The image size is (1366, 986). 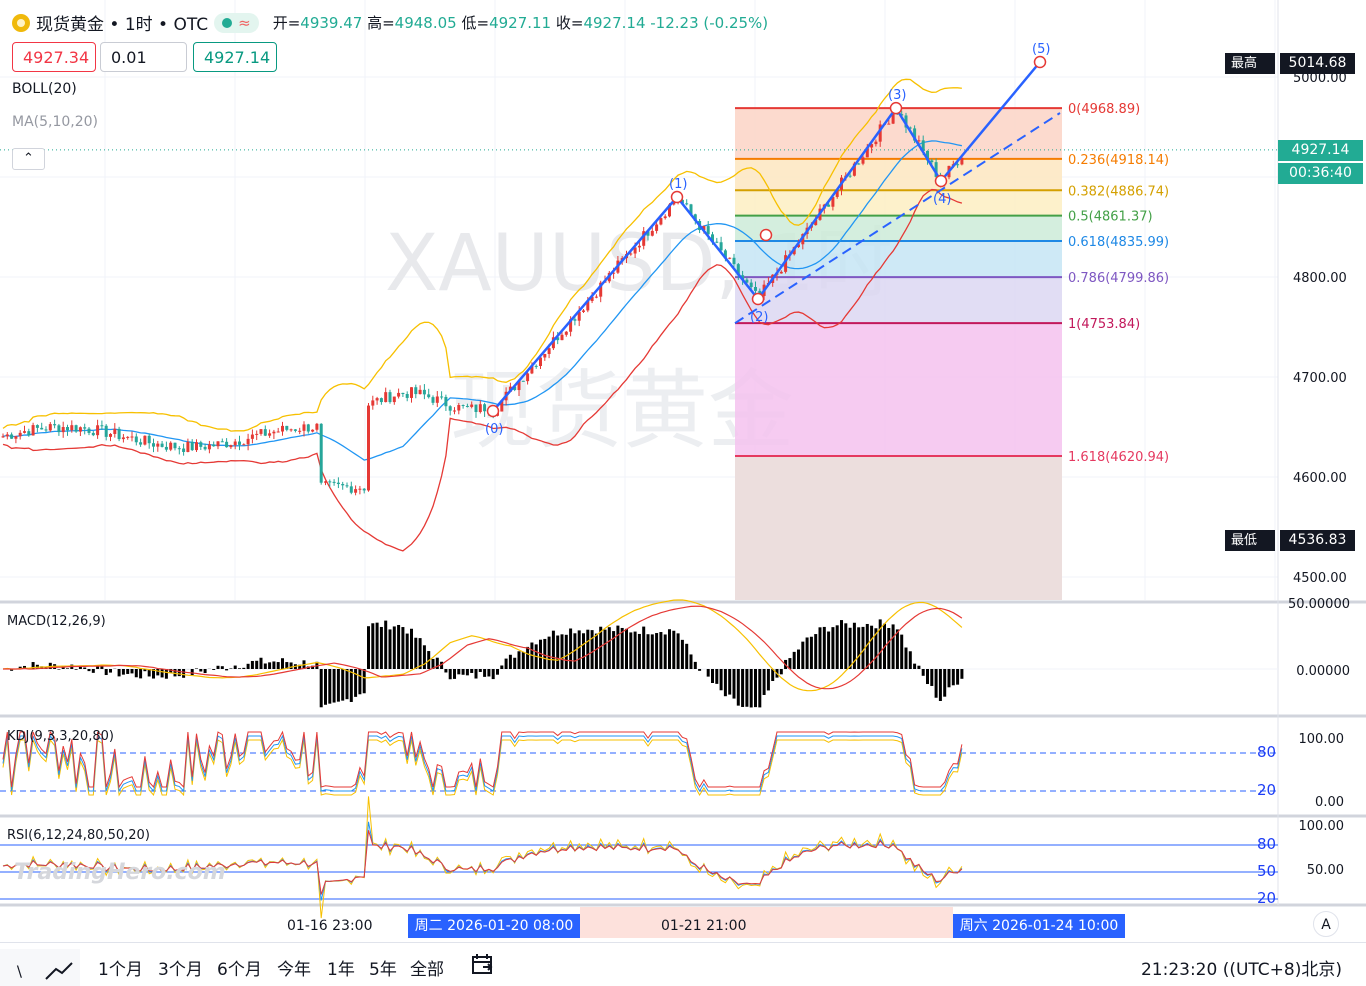 What do you see at coordinates (341, 967) in the screenshot?
I see `range-1y: 1年` at bounding box center [341, 967].